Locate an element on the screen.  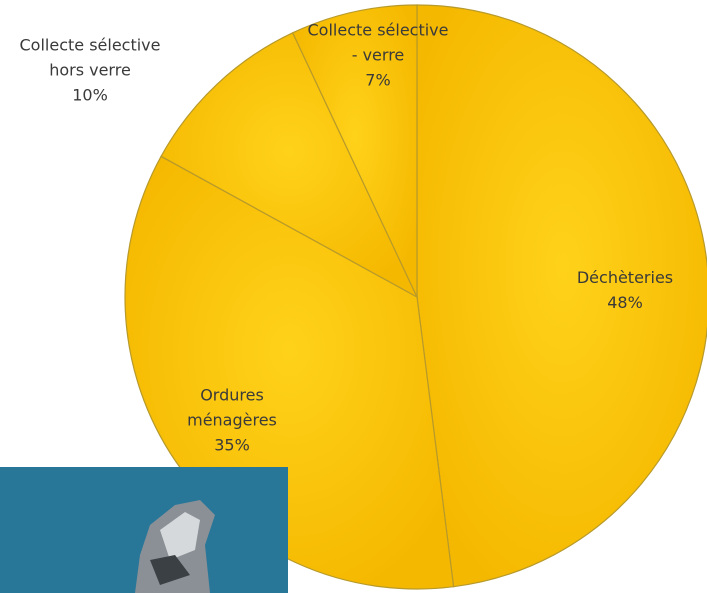
slice-label: Déchèteries 48% is located at coordinates (625, 290).